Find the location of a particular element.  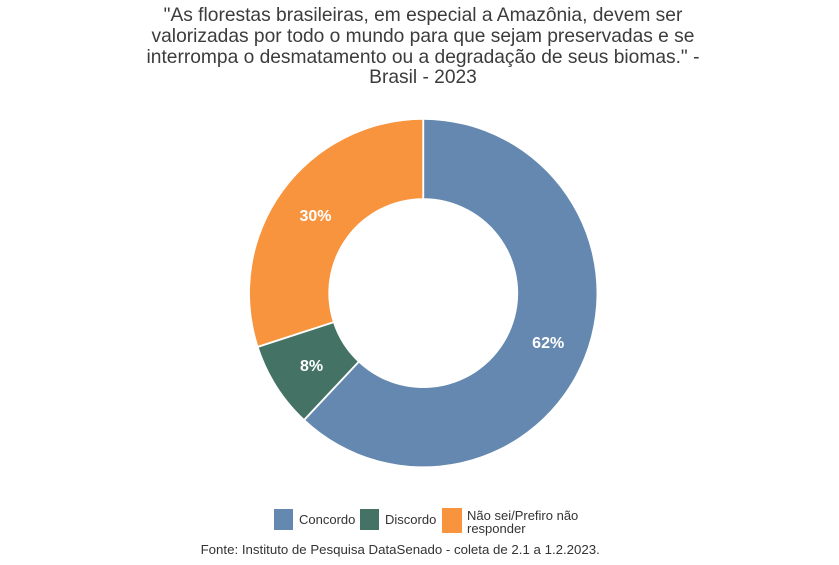

svg-text: 30% is located at coordinates (315, 216).